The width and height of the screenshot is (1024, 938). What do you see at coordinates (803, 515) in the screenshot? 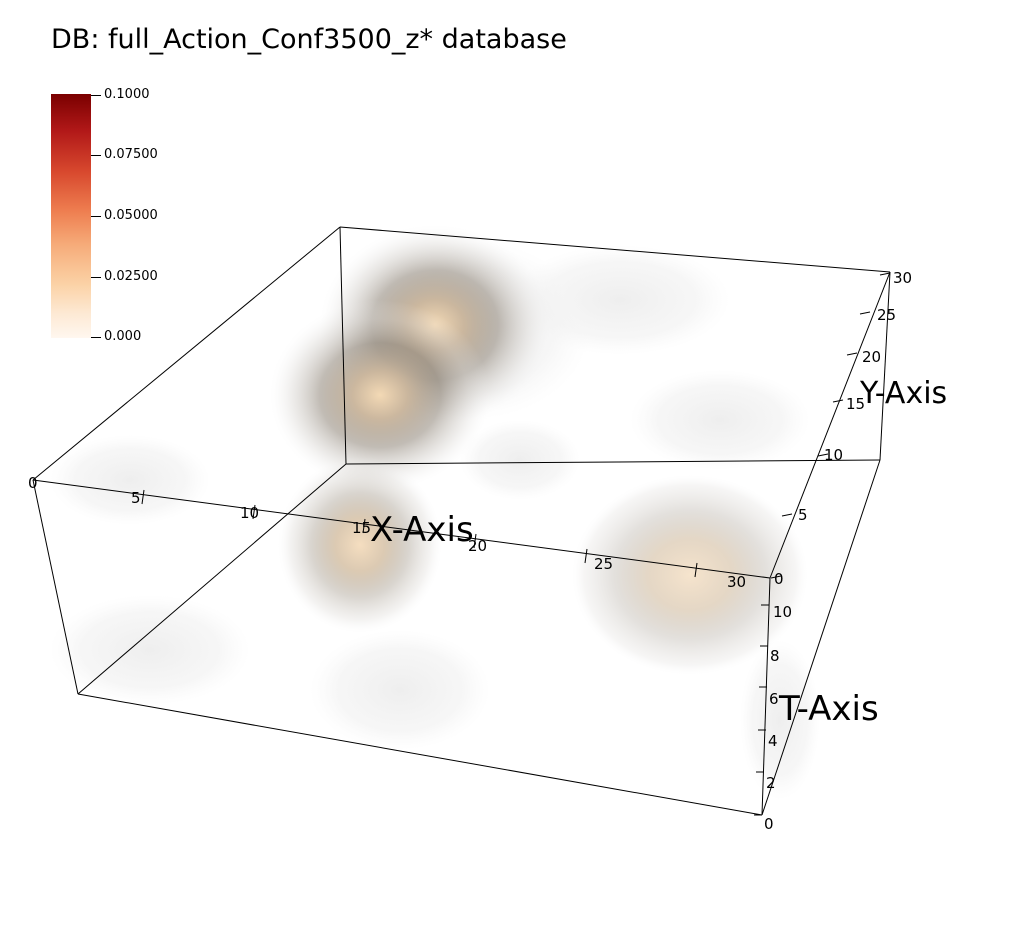
I see `y-tick-label: 5` at bounding box center [803, 515].